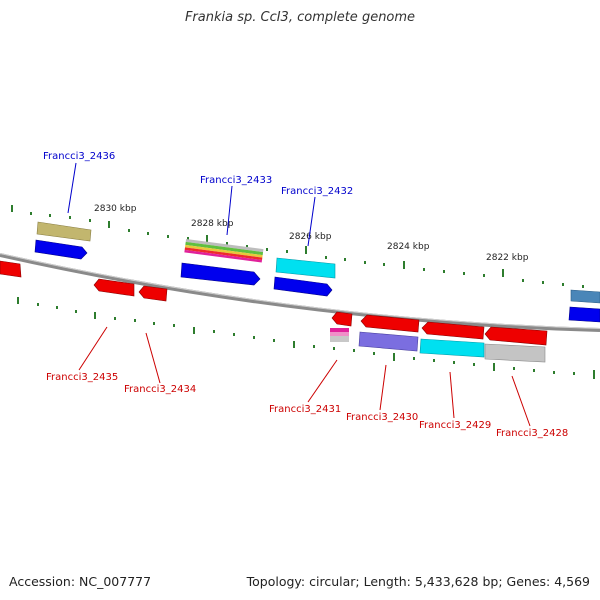 The width and height of the screenshot is (600, 600). I want to click on gene-label-2432: Francci3_2432, so click(317, 191).